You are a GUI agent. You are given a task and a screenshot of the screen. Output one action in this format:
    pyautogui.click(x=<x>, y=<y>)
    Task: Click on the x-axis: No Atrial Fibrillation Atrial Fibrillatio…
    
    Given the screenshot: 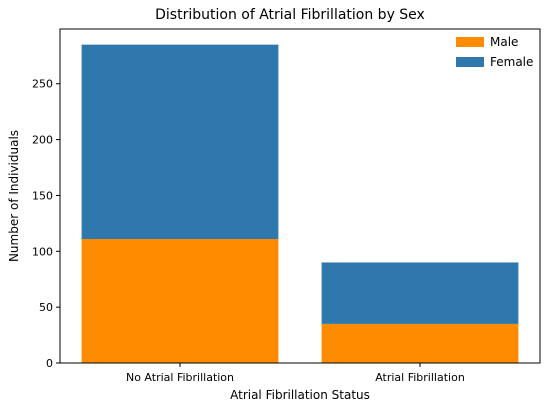 What is the action you would take?
    pyautogui.click(x=295, y=373)
    